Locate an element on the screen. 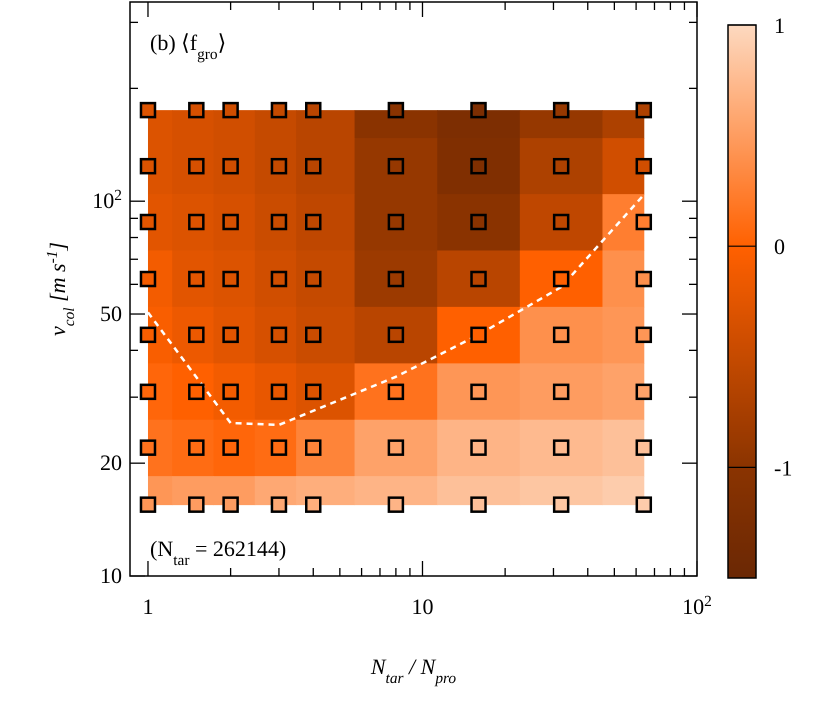 Image resolution: width=830 pixels, height=716 pixels. annotation: (N$_{tar}$ = 262144) is located at coordinates (218, 552).